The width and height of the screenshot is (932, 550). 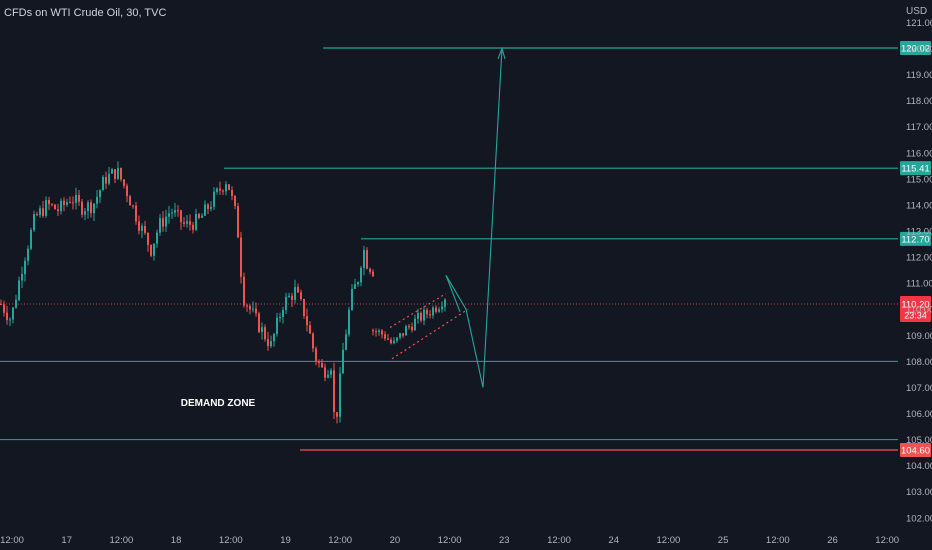 I want to click on chart-title: CFDs on WTI Crude Oil, 30, TVC, so click(x=85, y=13).